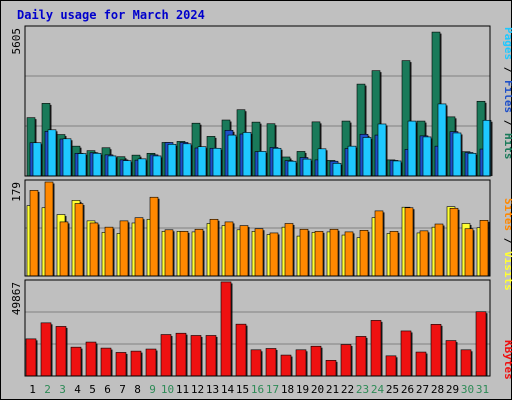  I want to click on ylabel-visits: Visits, so click(507, 271).